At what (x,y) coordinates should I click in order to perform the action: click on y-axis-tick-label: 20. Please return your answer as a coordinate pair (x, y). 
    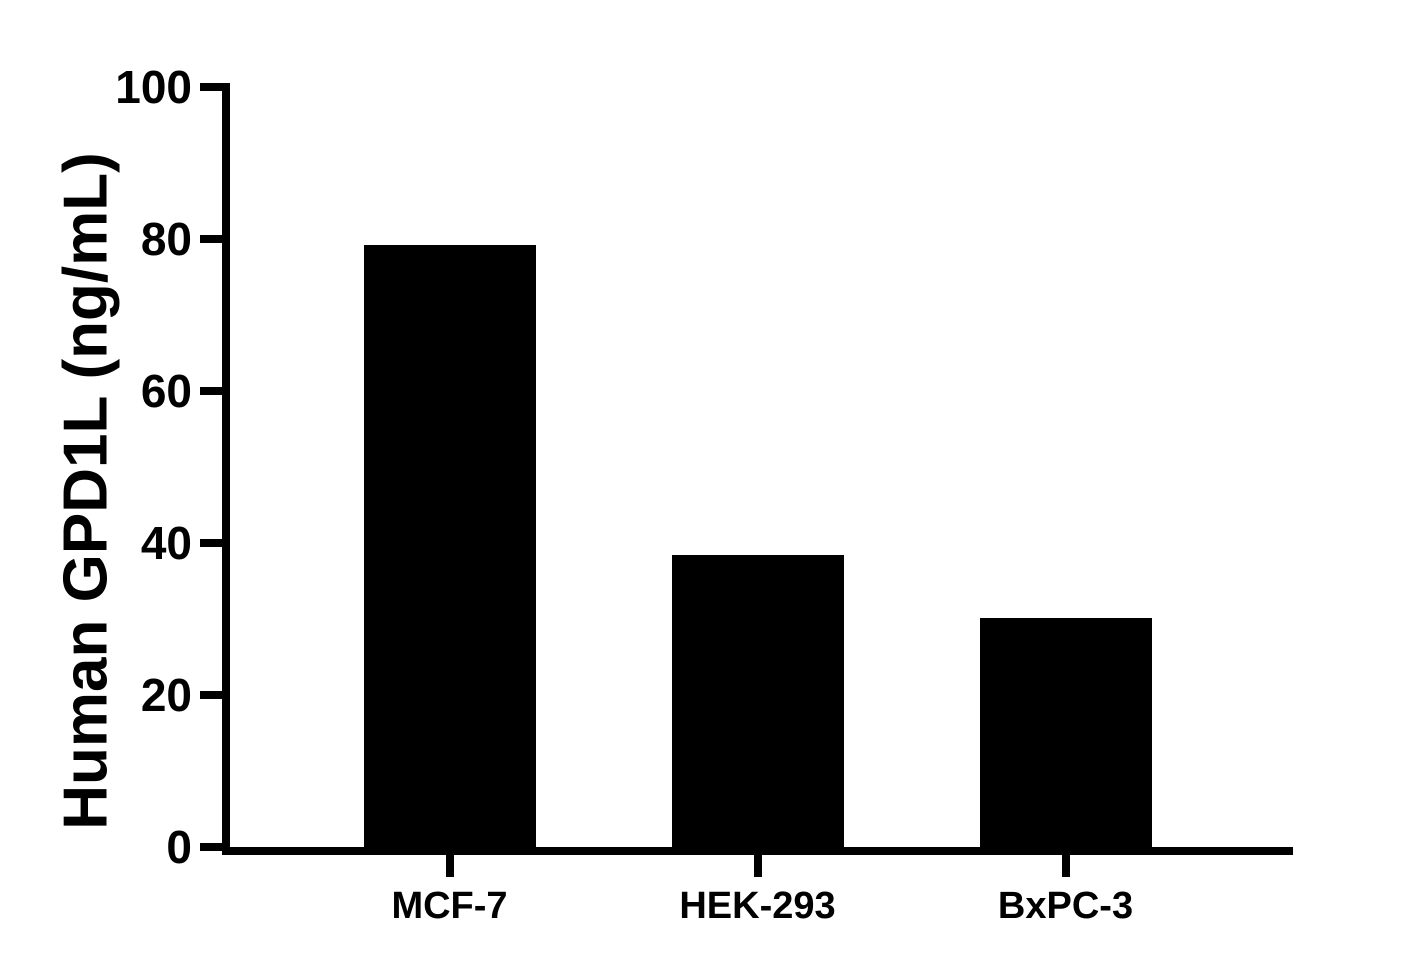
    Looking at the image, I should click on (166, 695).